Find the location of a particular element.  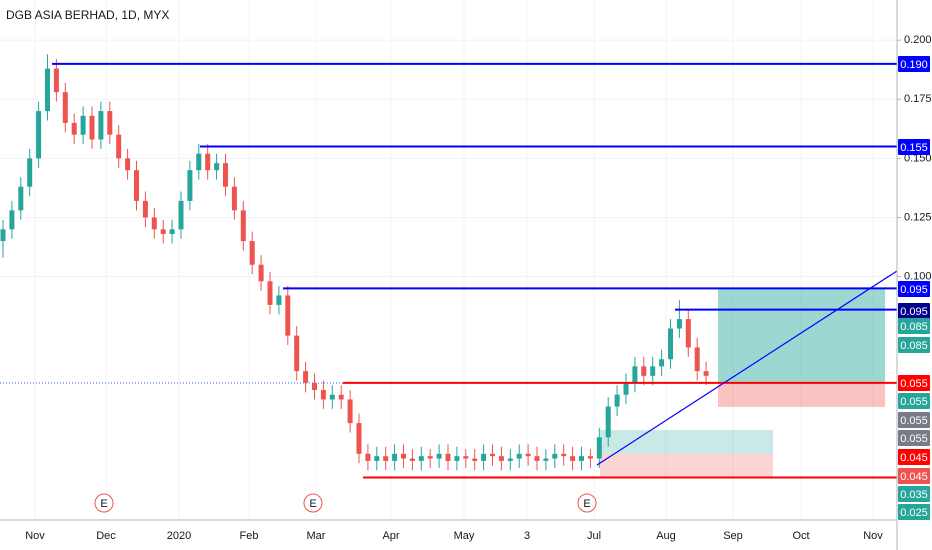

x-tick-label: Nov is located at coordinates (35, 536).